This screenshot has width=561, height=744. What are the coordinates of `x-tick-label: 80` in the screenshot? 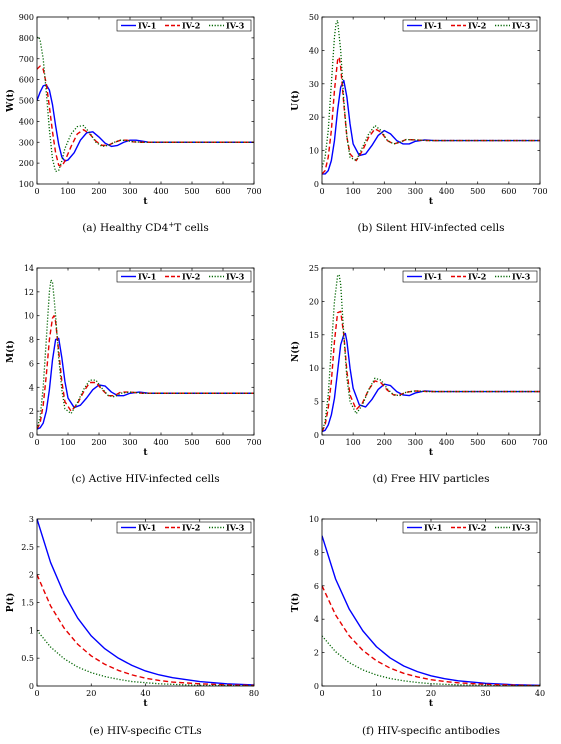 It's located at (254, 693).